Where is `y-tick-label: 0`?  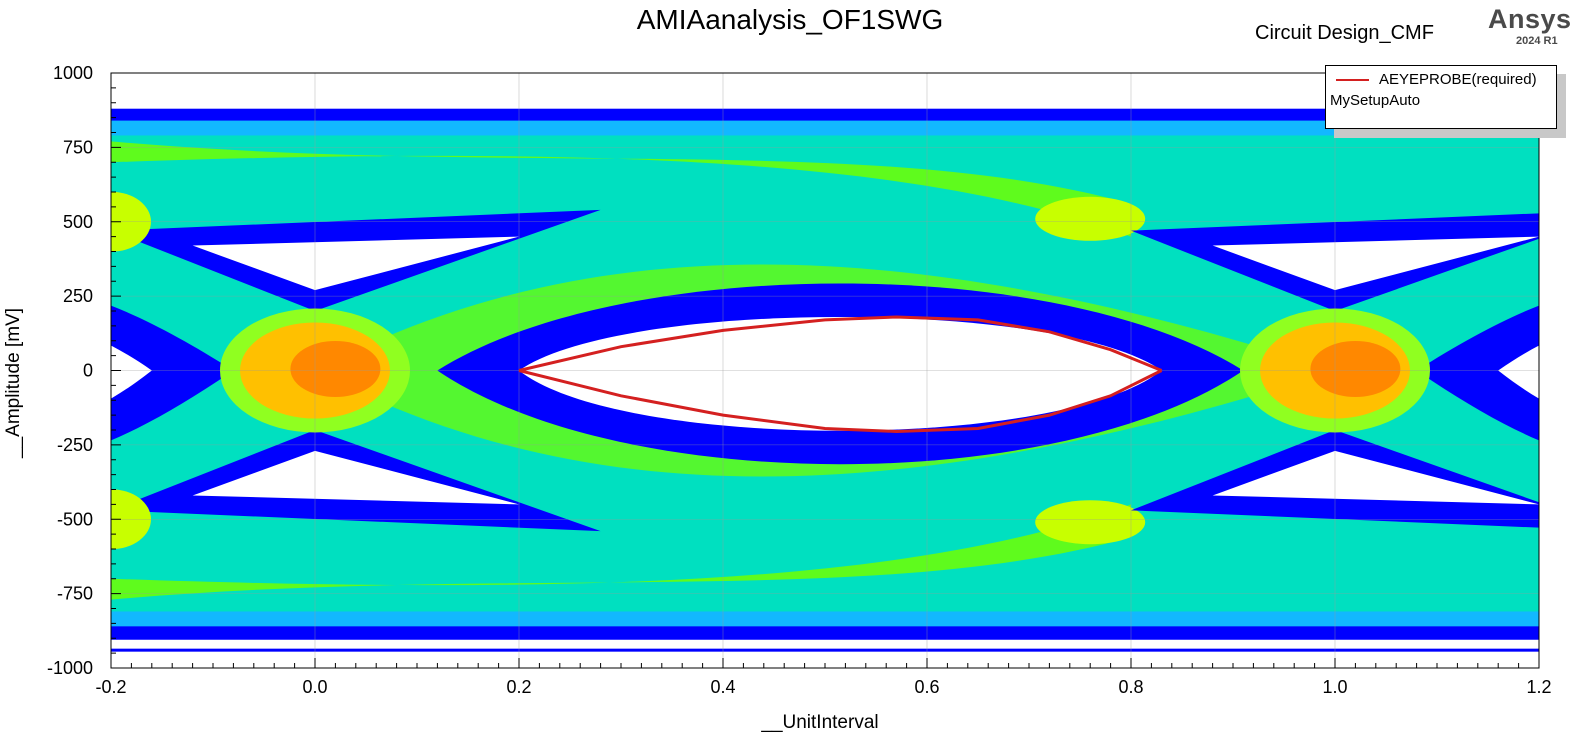 y-tick-label: 0 is located at coordinates (88, 371).